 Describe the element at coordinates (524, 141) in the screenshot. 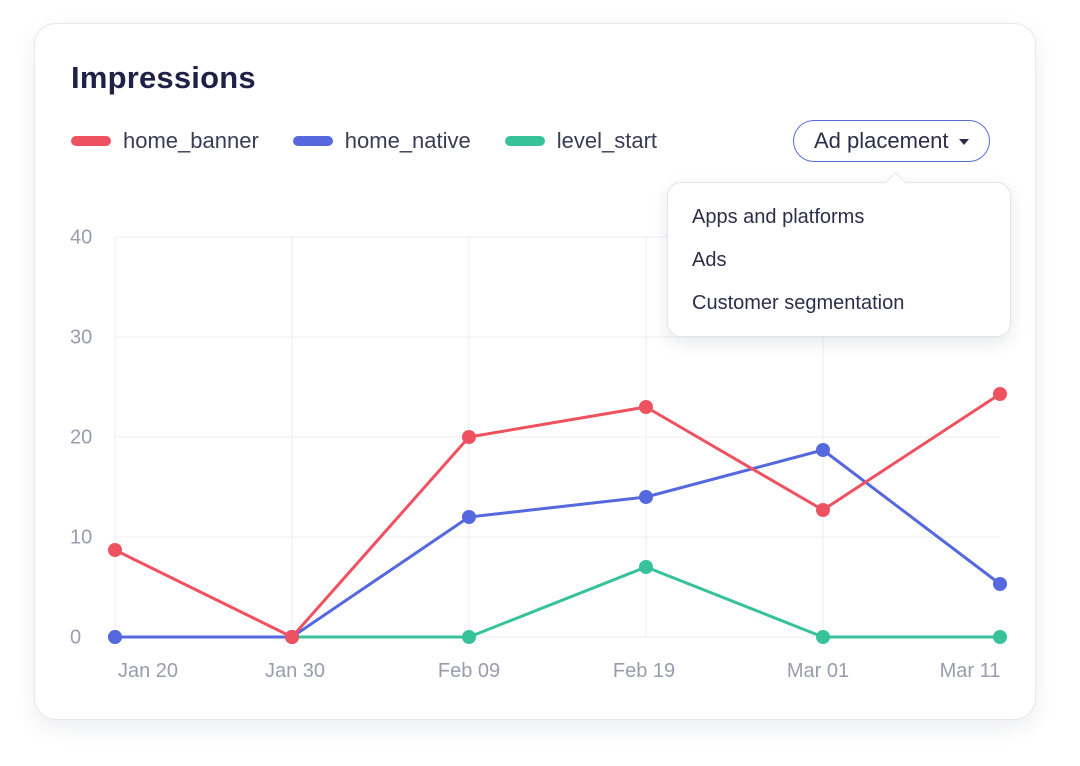

I see `legend-swatch-level-start` at that location.